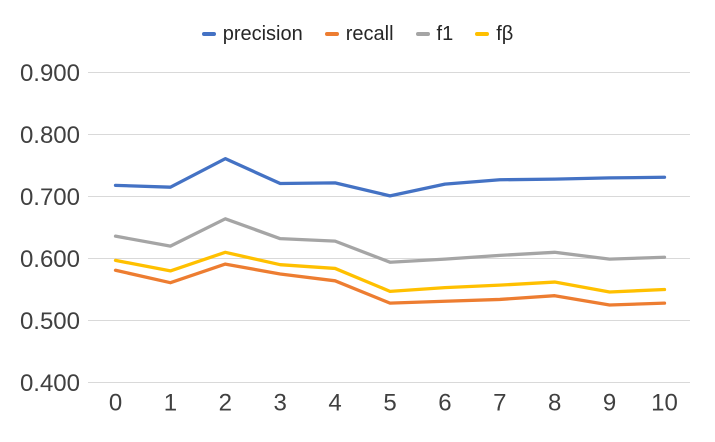  I want to click on y-axis-tick-label: 0.500, so click(50, 321).